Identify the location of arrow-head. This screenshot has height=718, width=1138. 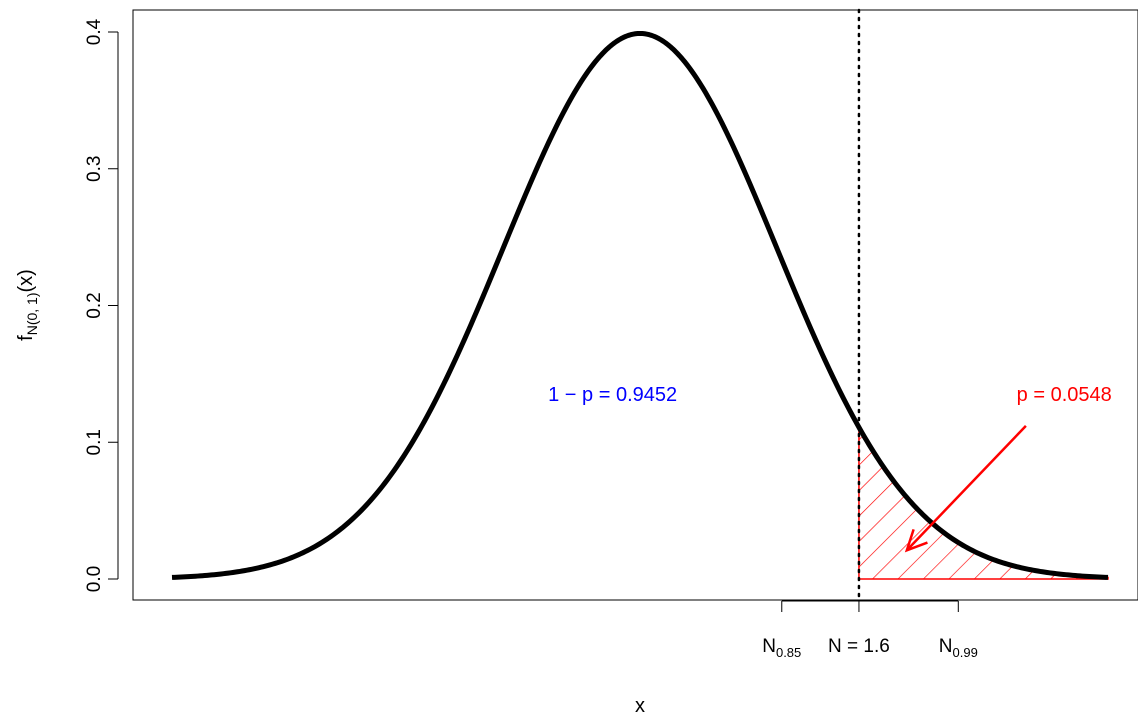
(916, 540).